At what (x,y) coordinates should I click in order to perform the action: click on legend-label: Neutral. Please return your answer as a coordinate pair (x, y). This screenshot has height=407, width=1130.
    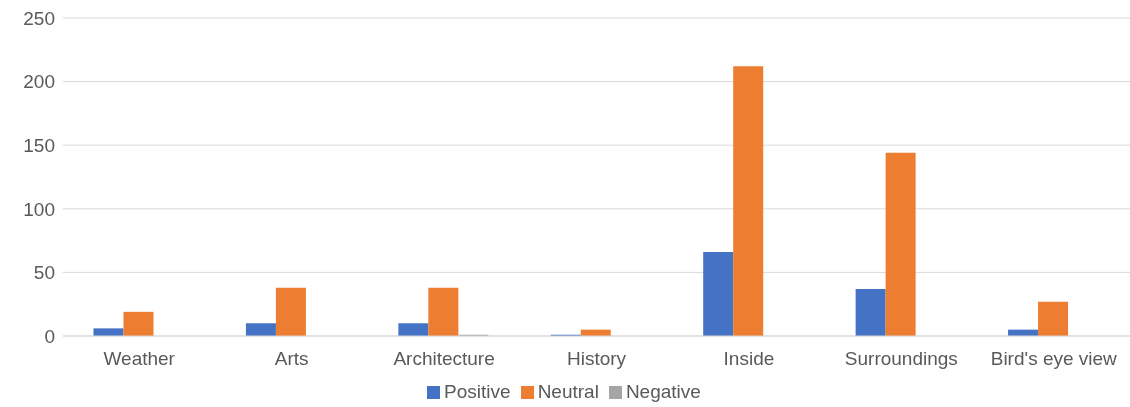
    Looking at the image, I should click on (568, 391).